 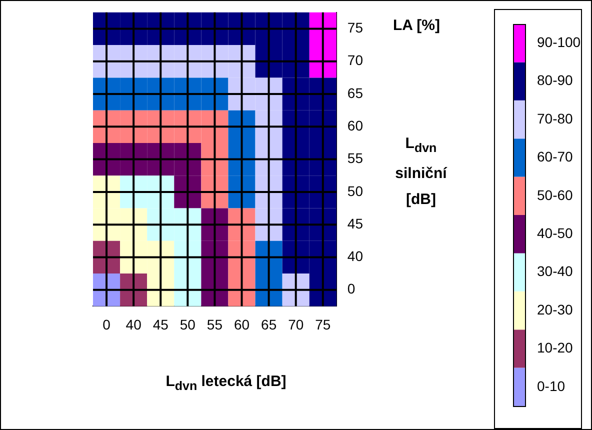 I want to click on y-tick-label: 60, so click(x=355, y=126).